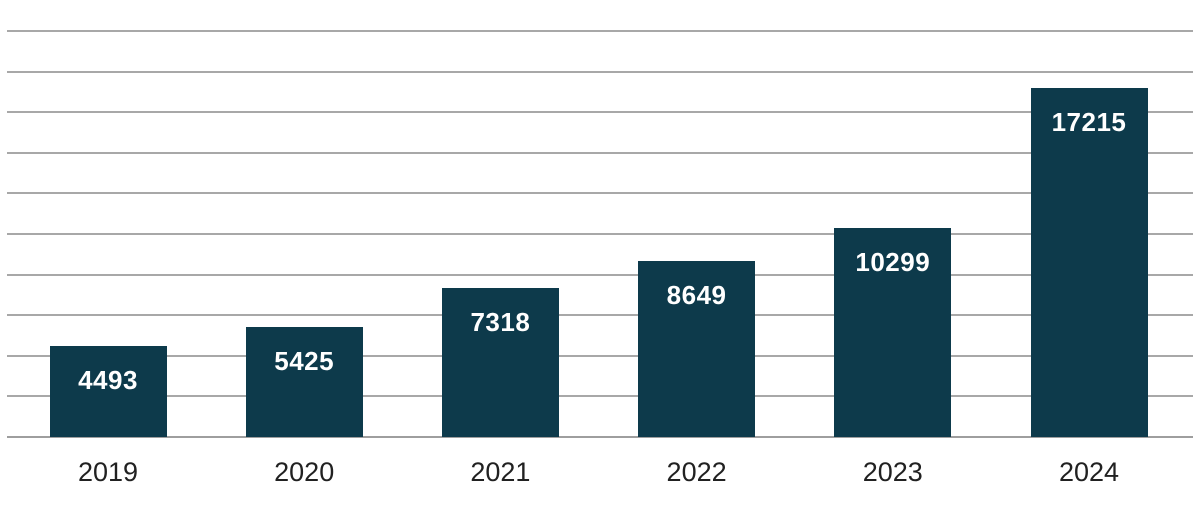  I want to click on bar-2024: 17215, so click(1089, 262).